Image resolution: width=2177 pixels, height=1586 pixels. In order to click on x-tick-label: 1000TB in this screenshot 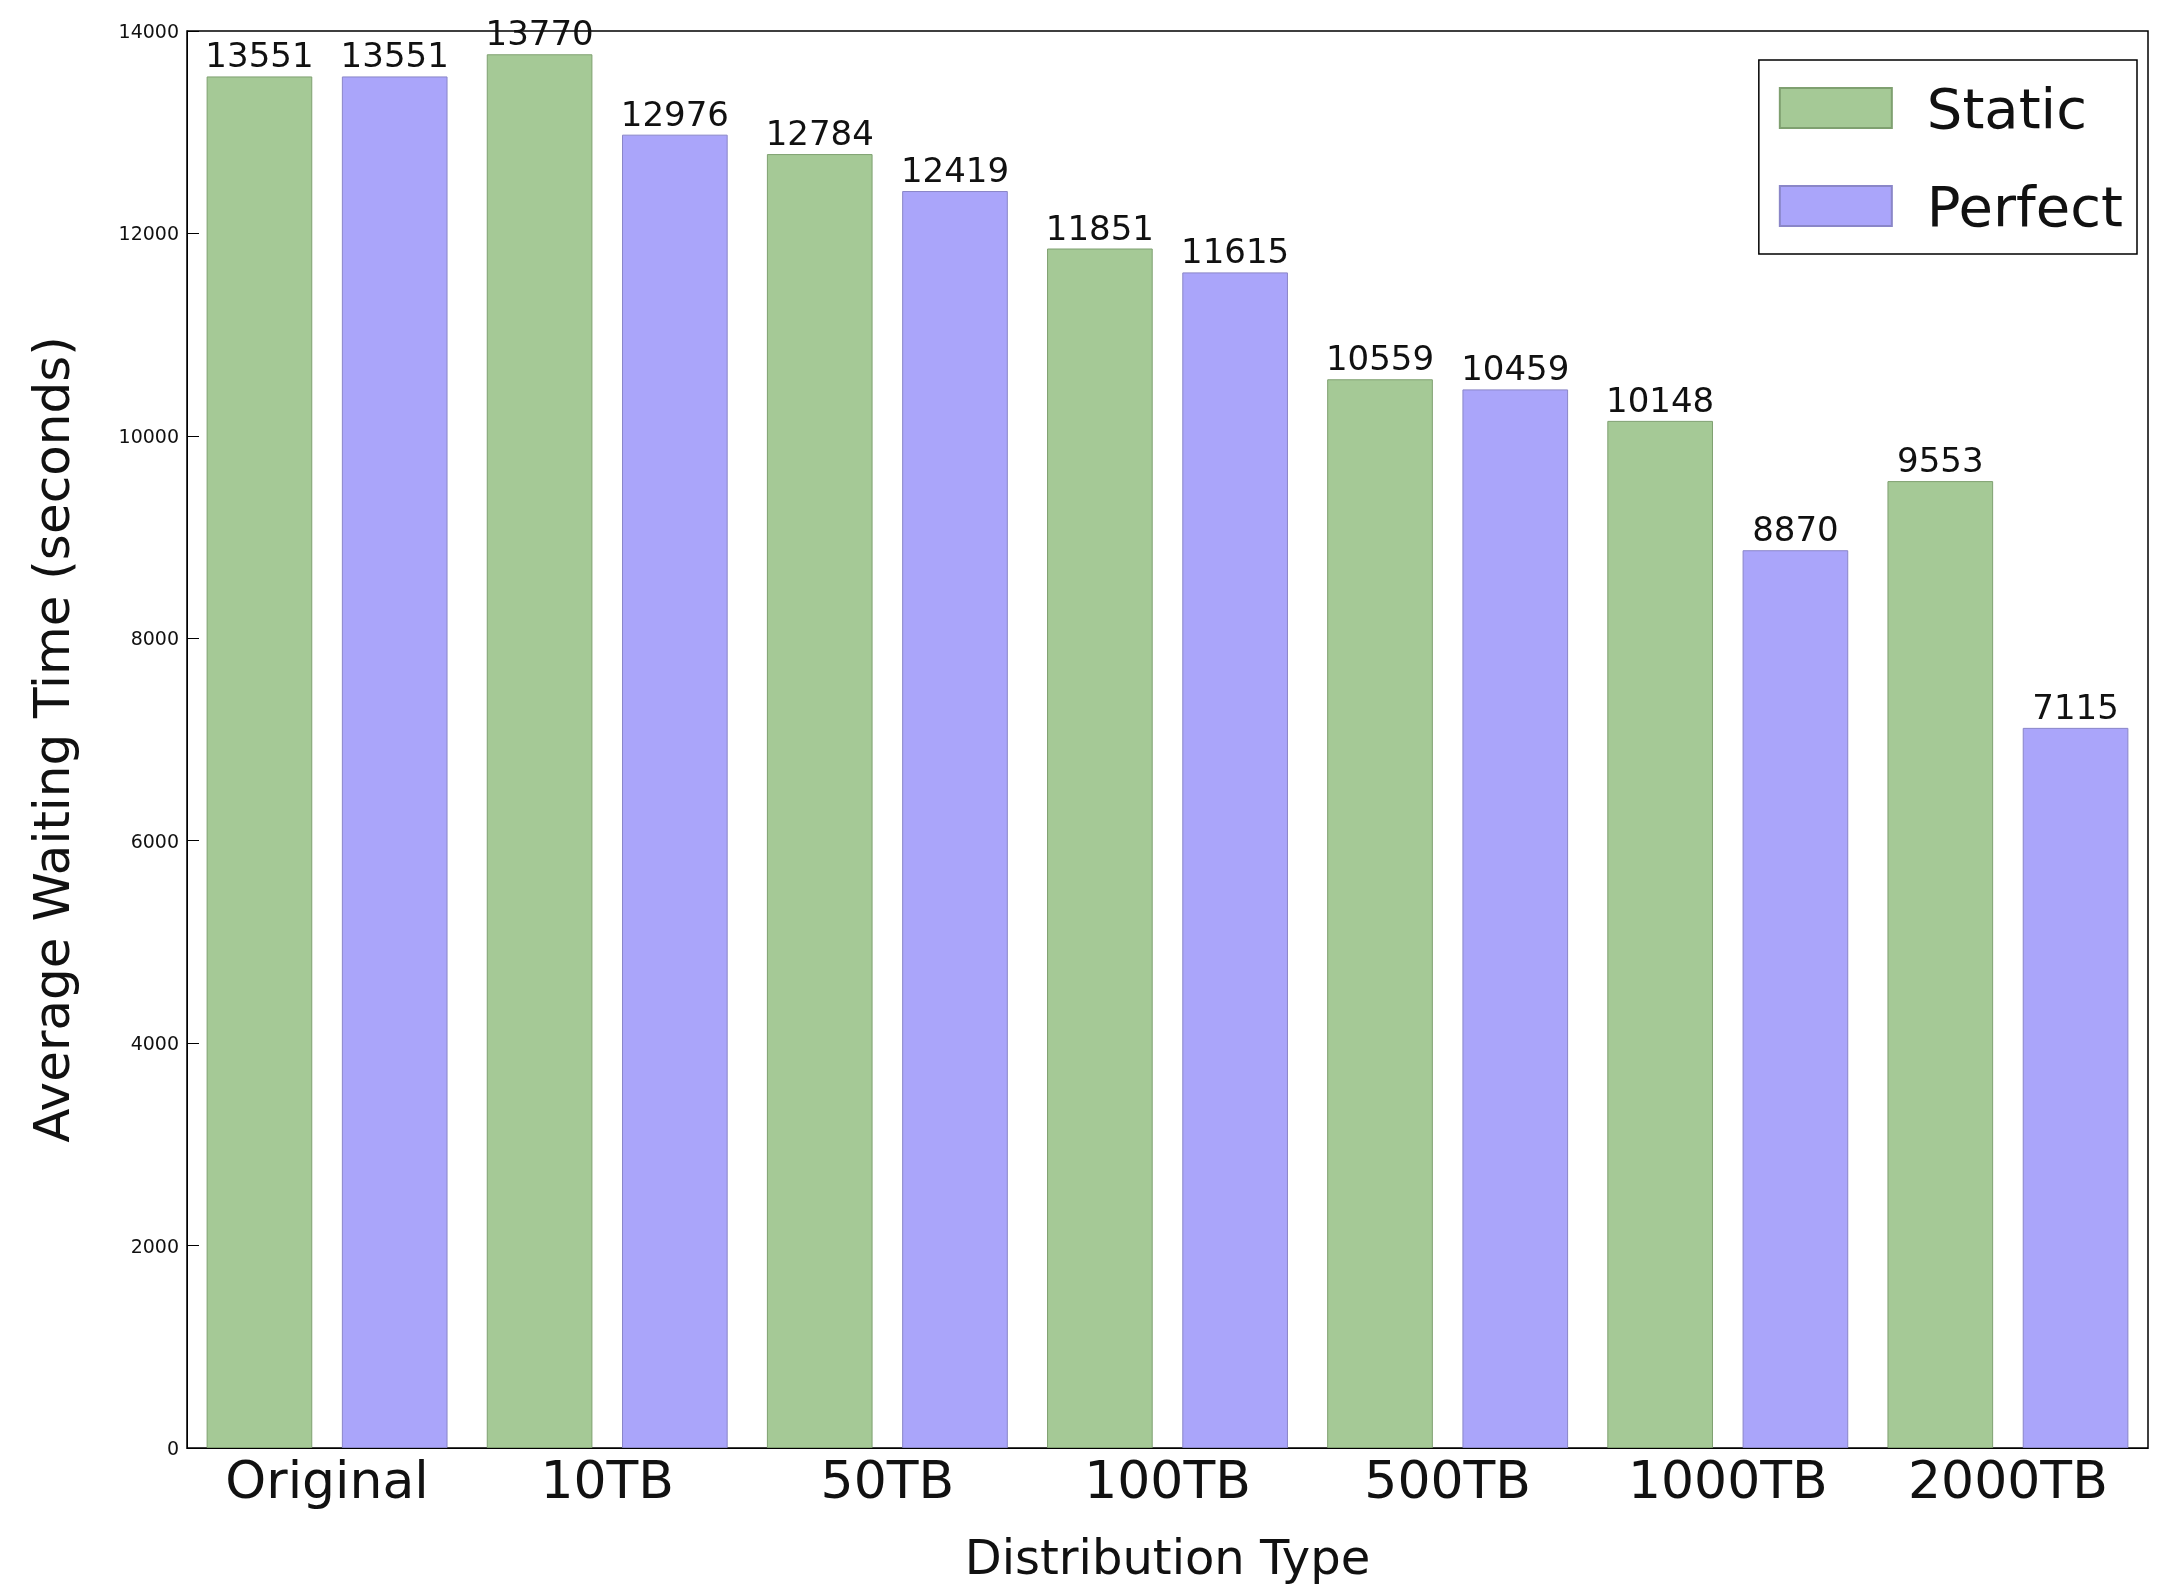, I will do `click(1727, 1480)`.